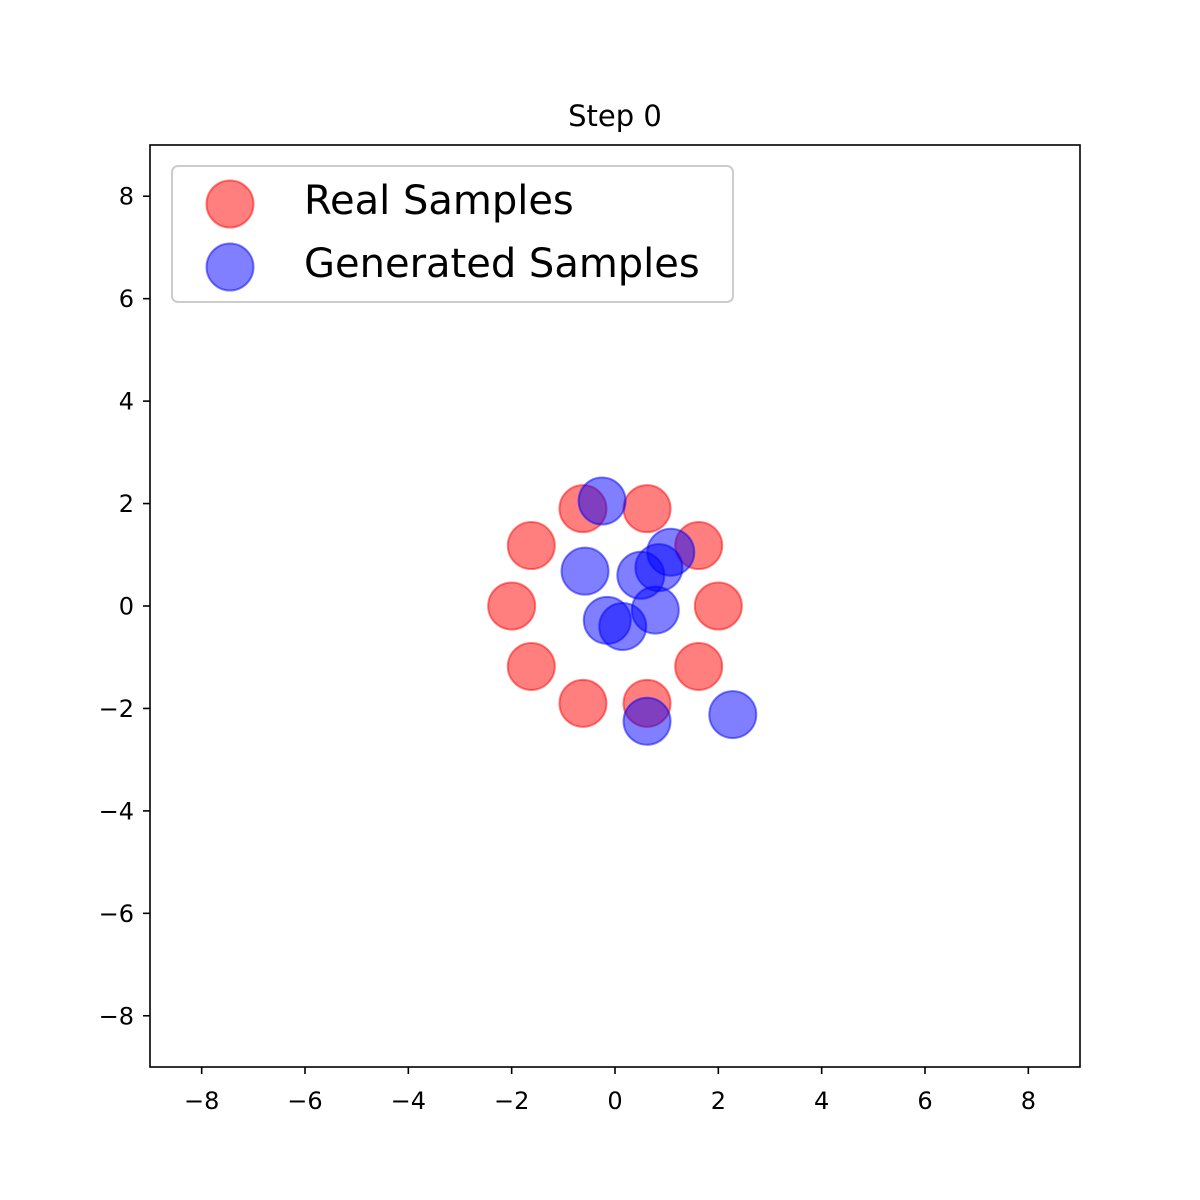  What do you see at coordinates (201, 1101) in the screenshot?
I see `x-tick-label: −8` at bounding box center [201, 1101].